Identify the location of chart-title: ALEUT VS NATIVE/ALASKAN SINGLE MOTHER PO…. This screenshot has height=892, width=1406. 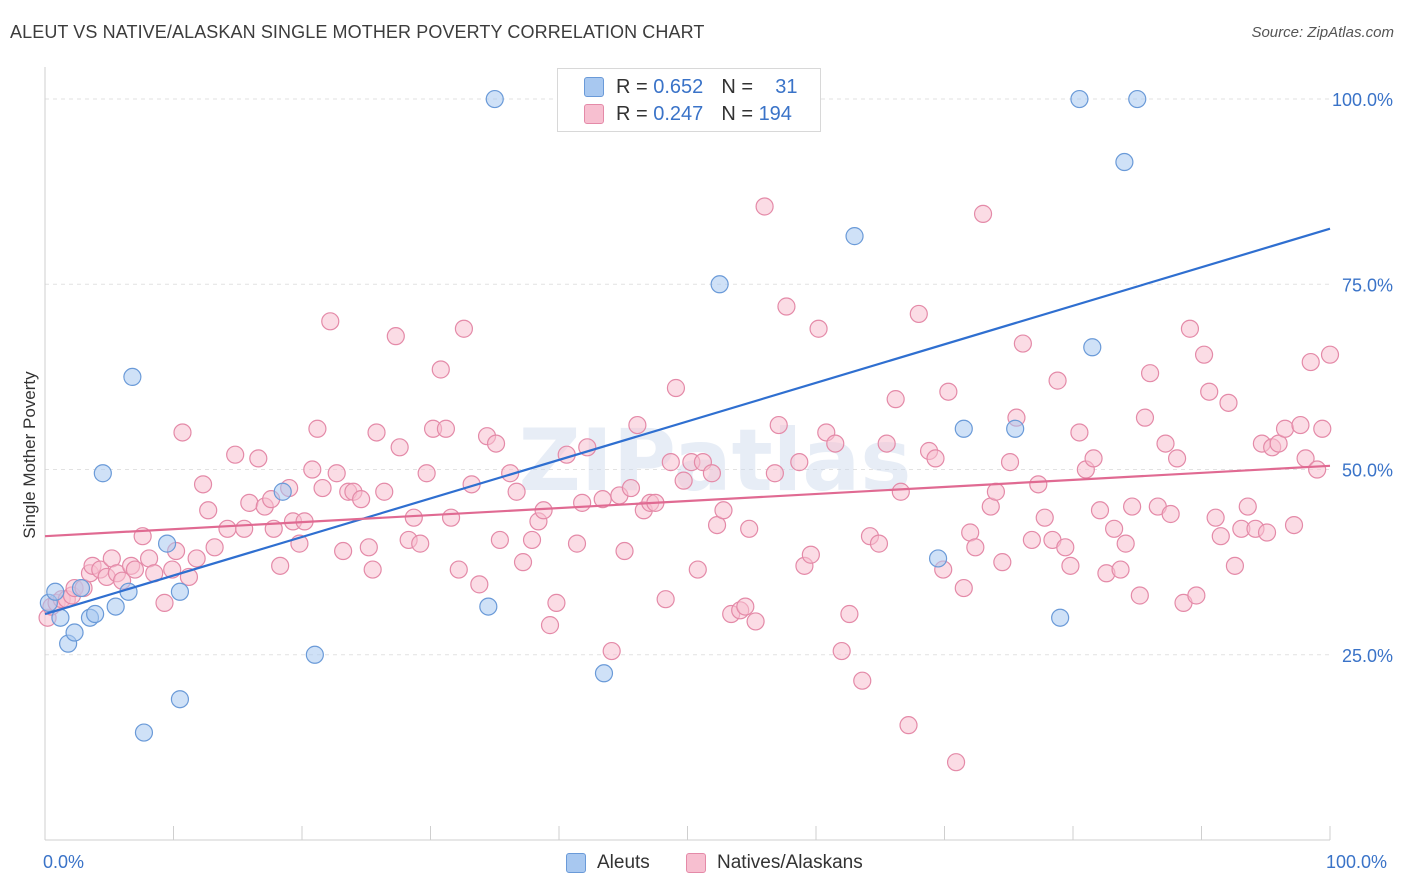
(357, 32).